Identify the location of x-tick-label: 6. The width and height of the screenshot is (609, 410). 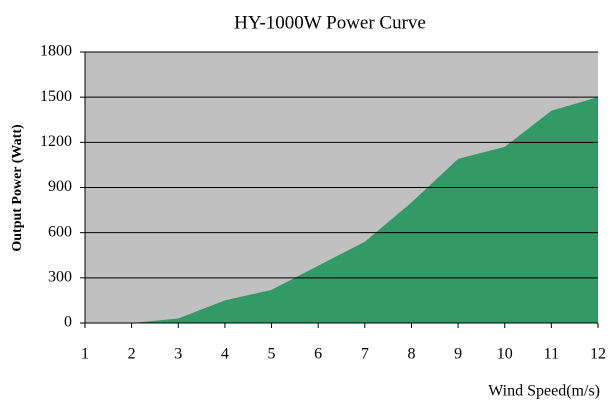
(318, 354).